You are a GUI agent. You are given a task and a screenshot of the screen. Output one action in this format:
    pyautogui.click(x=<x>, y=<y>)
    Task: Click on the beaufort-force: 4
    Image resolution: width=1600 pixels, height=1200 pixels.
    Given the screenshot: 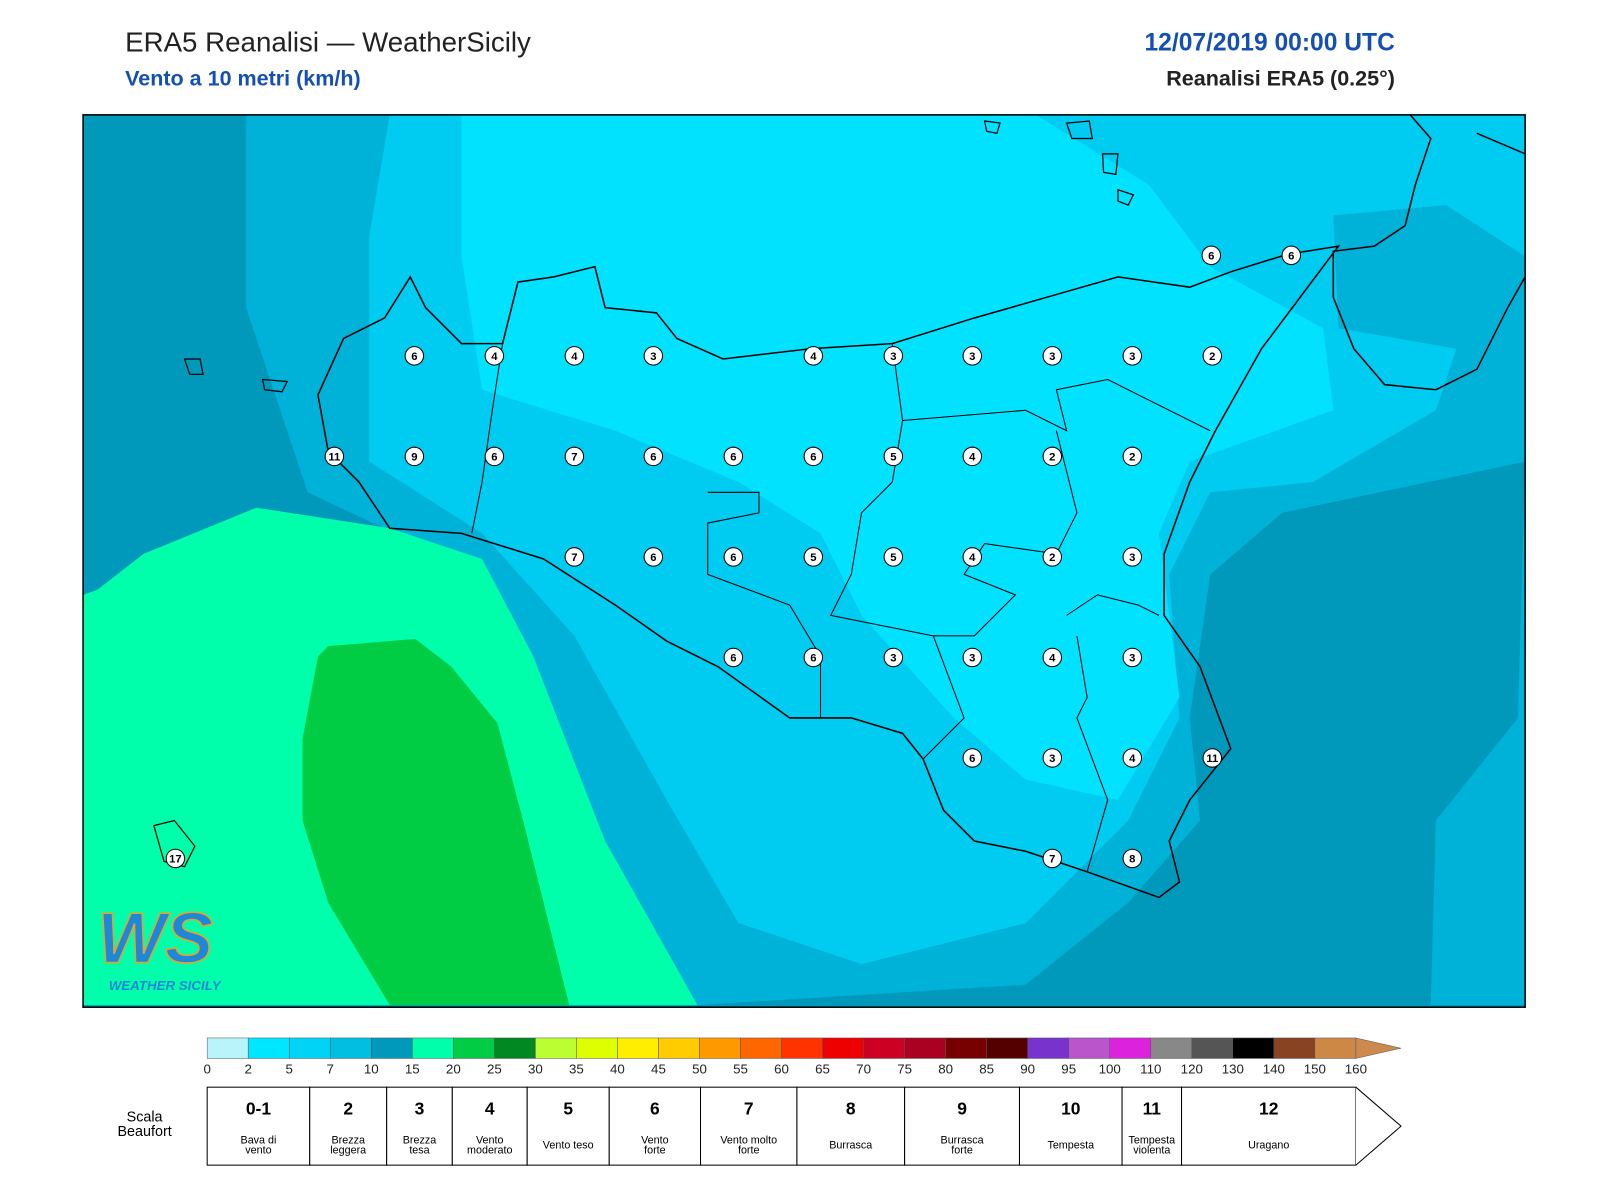 What is the action you would take?
    pyautogui.click(x=490, y=1108)
    